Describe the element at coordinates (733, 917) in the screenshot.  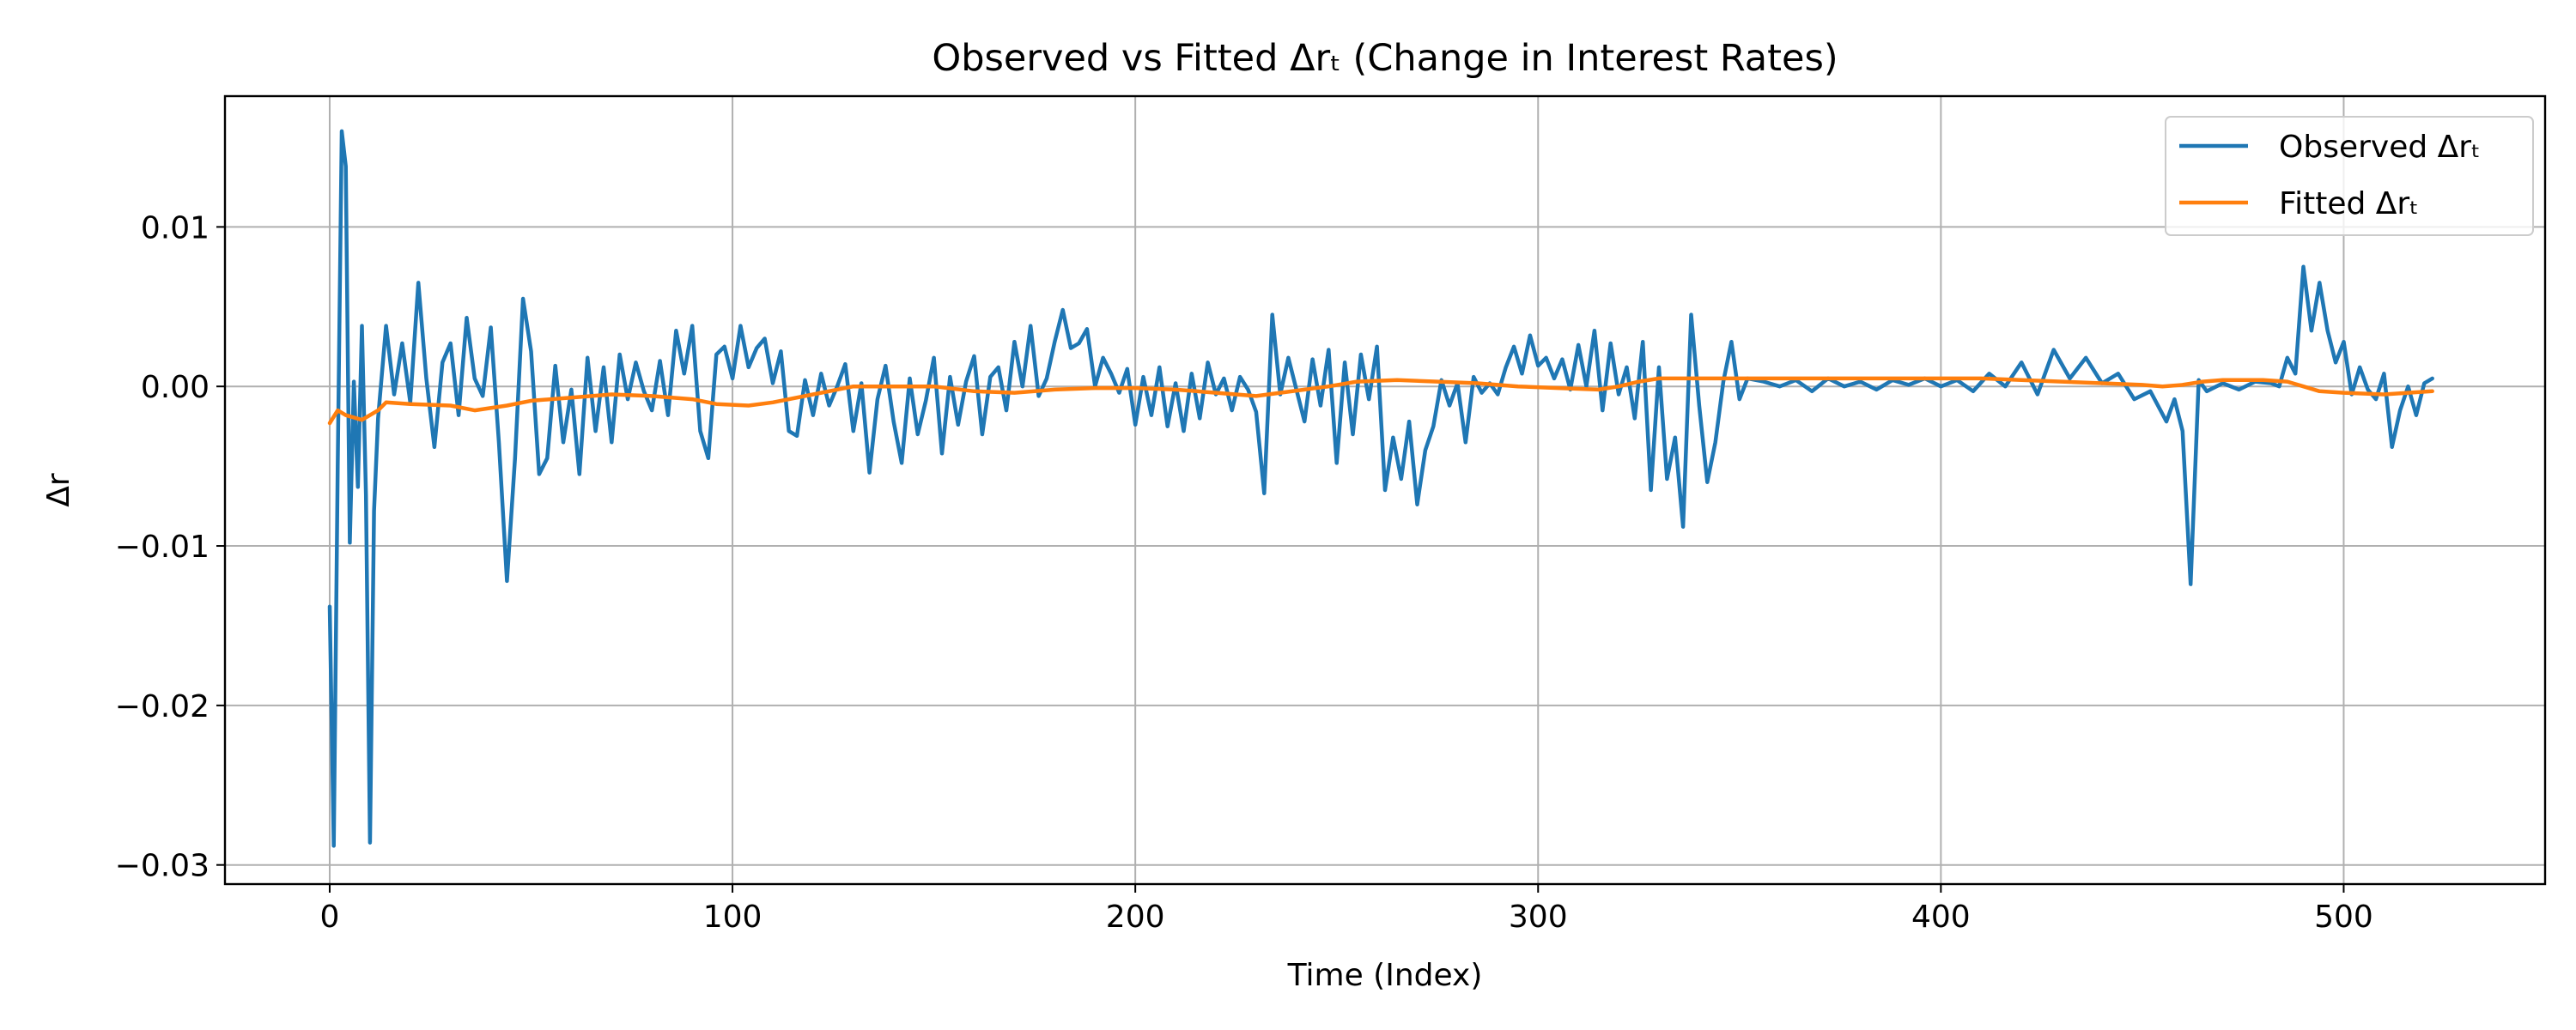
I see `x-tick-label: 100` at that location.